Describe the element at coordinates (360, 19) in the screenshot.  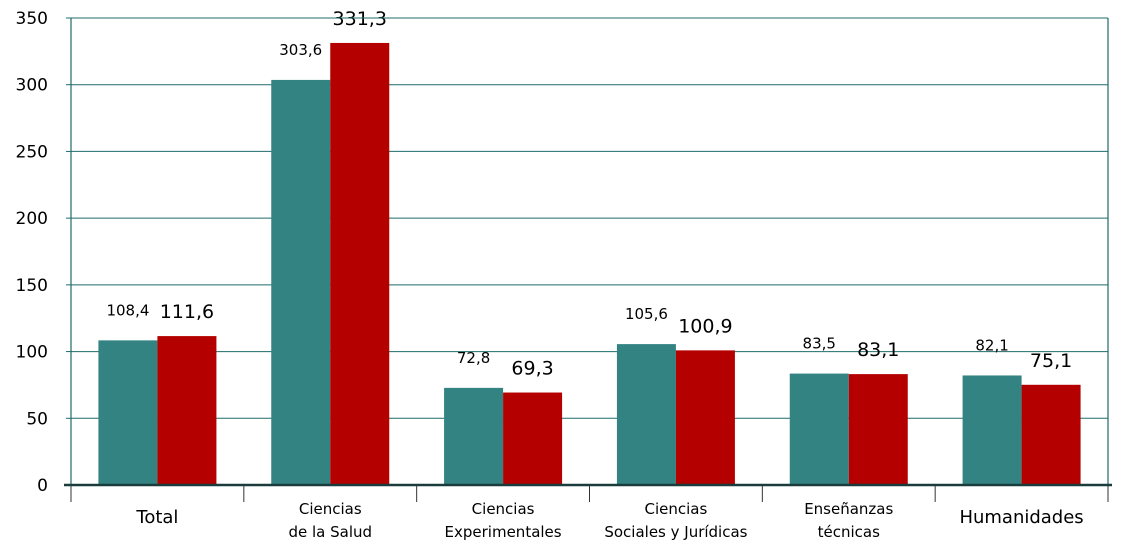
I see `data-label: 331,3` at that location.